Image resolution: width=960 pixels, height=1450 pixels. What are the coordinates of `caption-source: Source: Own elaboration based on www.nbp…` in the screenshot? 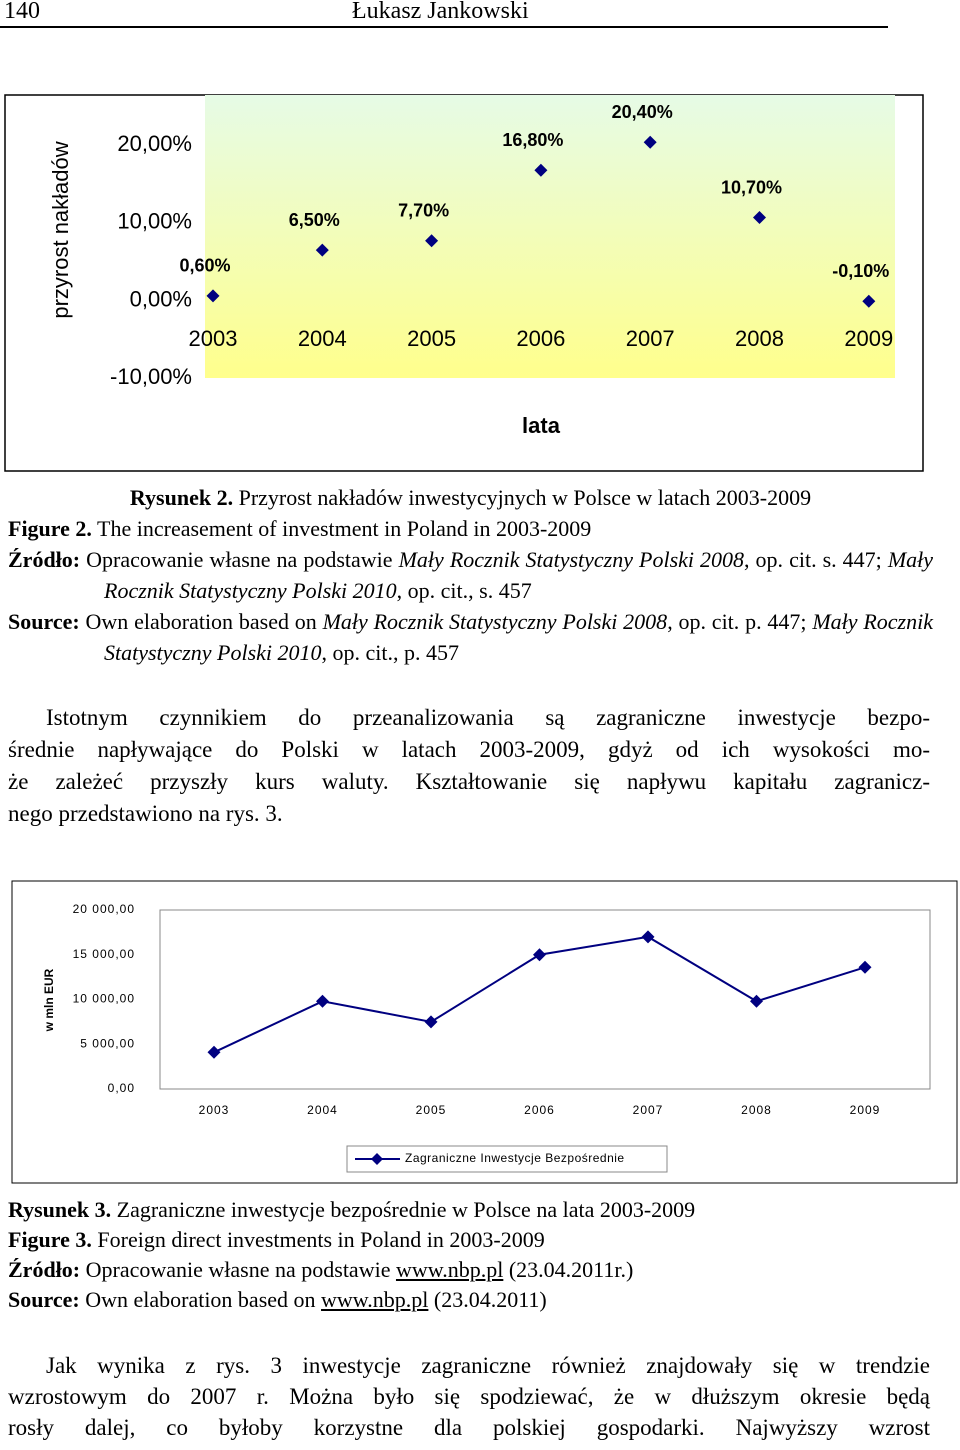 It's located at (470, 1300).